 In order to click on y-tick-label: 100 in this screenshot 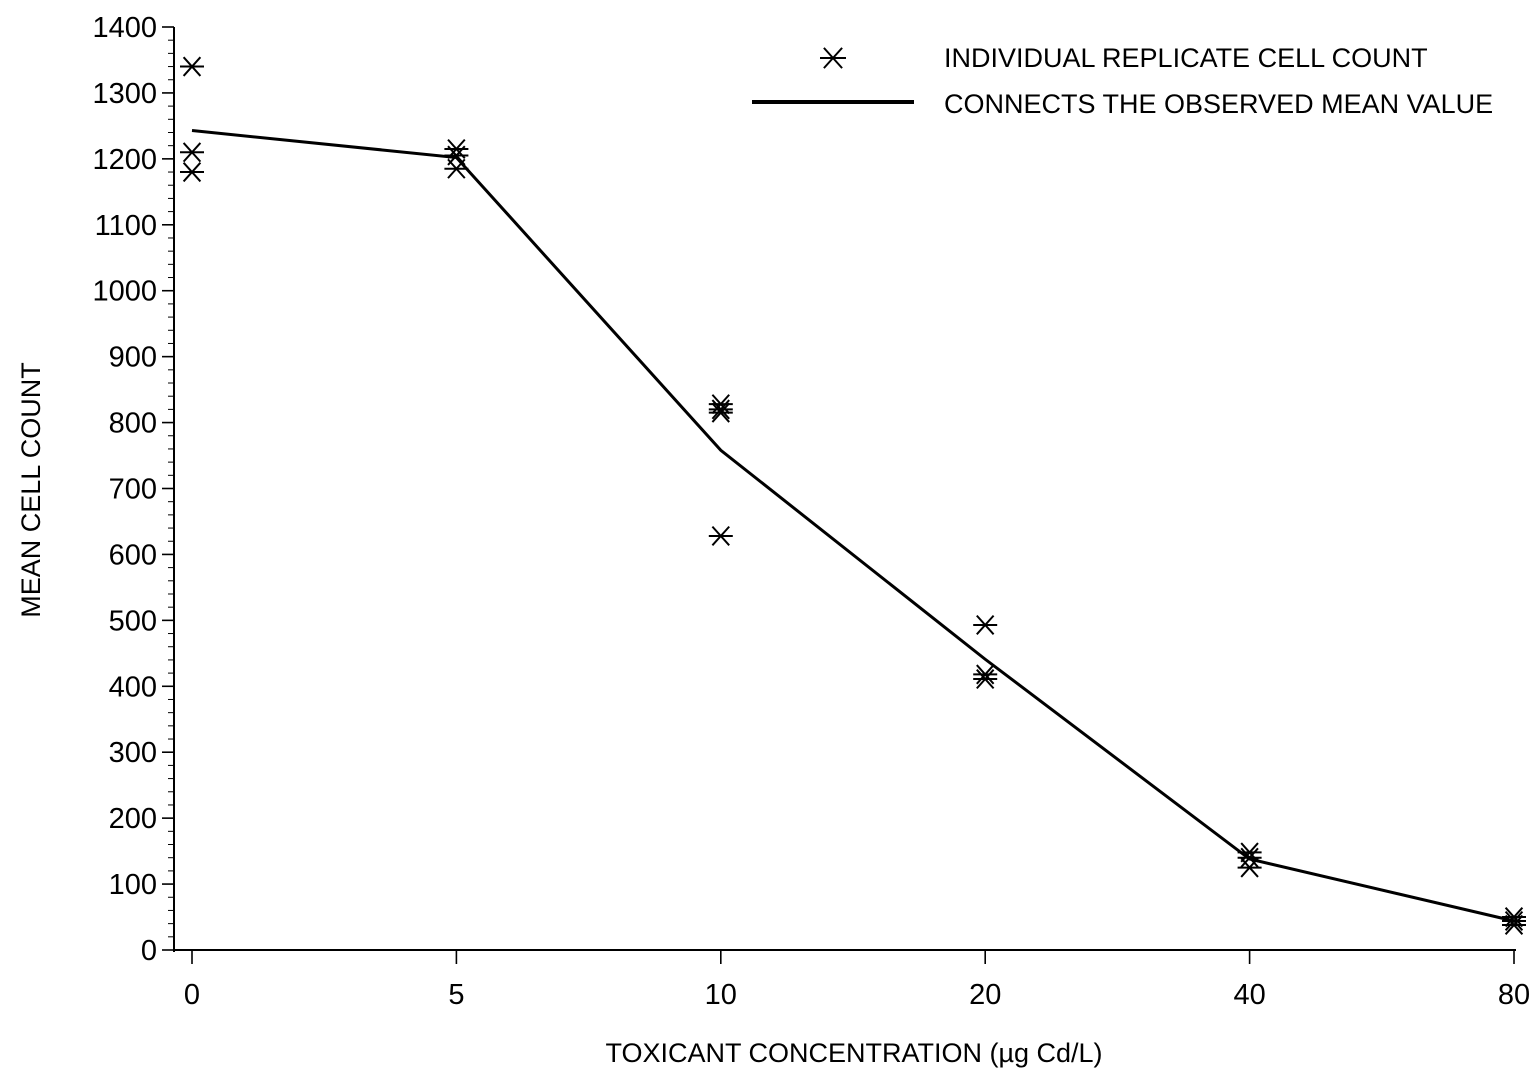, I will do `click(133, 885)`.